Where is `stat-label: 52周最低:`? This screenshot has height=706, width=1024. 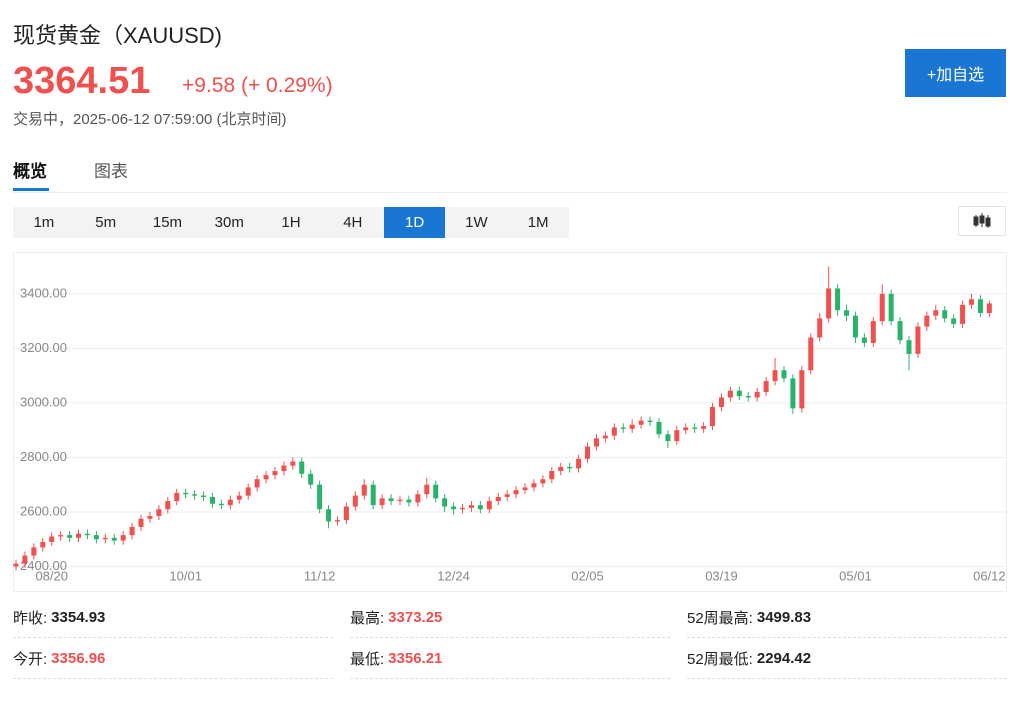
stat-label: 52周最低: is located at coordinates (720, 659).